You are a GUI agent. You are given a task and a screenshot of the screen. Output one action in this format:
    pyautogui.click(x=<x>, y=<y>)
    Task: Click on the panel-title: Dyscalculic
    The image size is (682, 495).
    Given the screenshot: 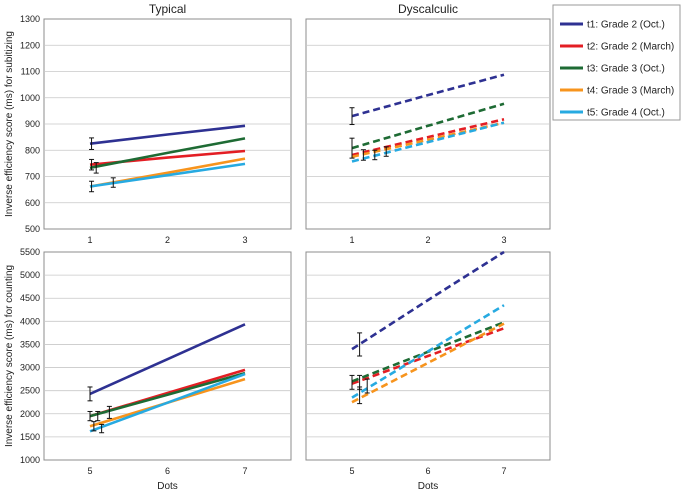 What is the action you would take?
    pyautogui.click(x=428, y=9)
    